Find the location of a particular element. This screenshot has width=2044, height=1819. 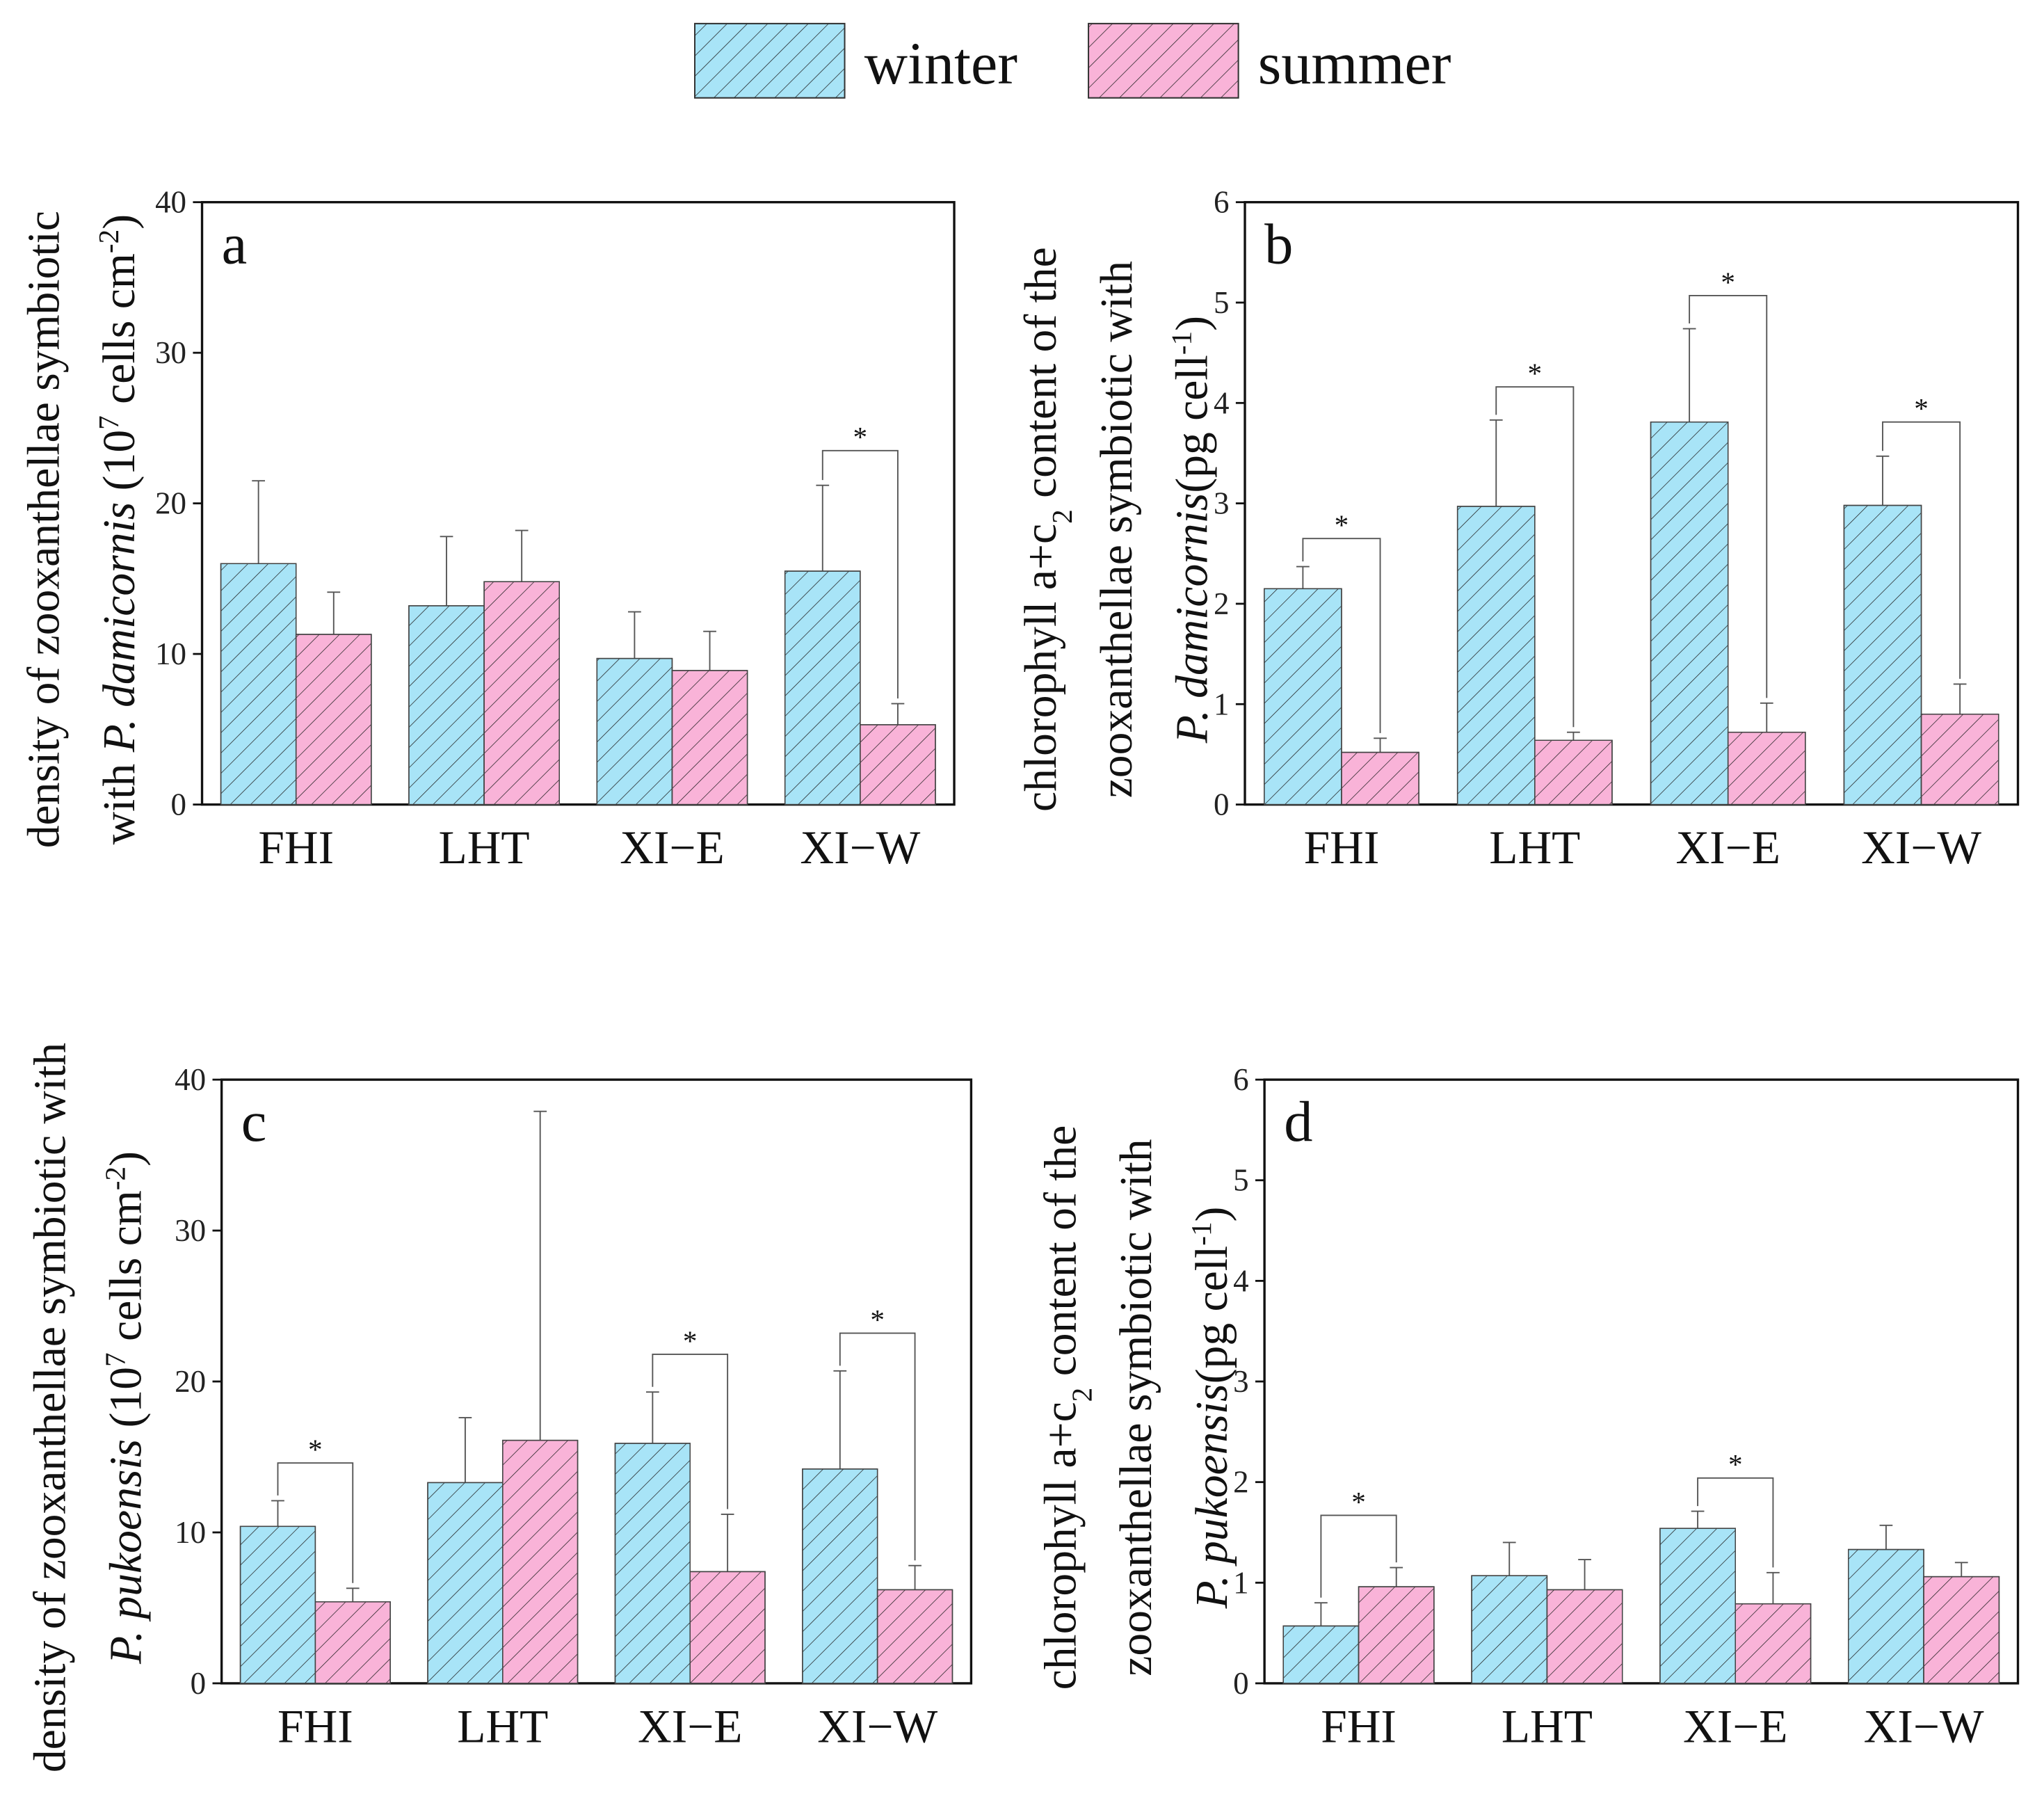

y-axis-label-part: 2 is located at coordinates (1081, 1395).